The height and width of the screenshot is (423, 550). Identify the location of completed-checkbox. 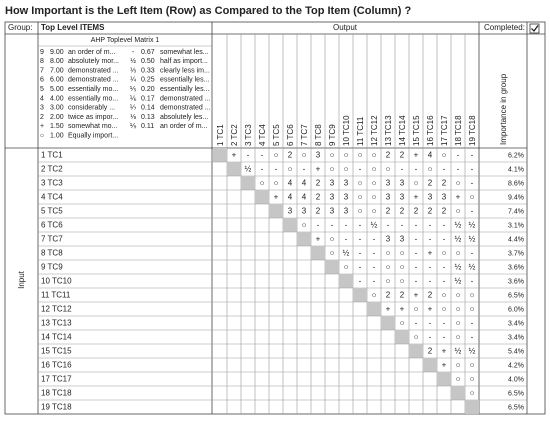
(534, 28).